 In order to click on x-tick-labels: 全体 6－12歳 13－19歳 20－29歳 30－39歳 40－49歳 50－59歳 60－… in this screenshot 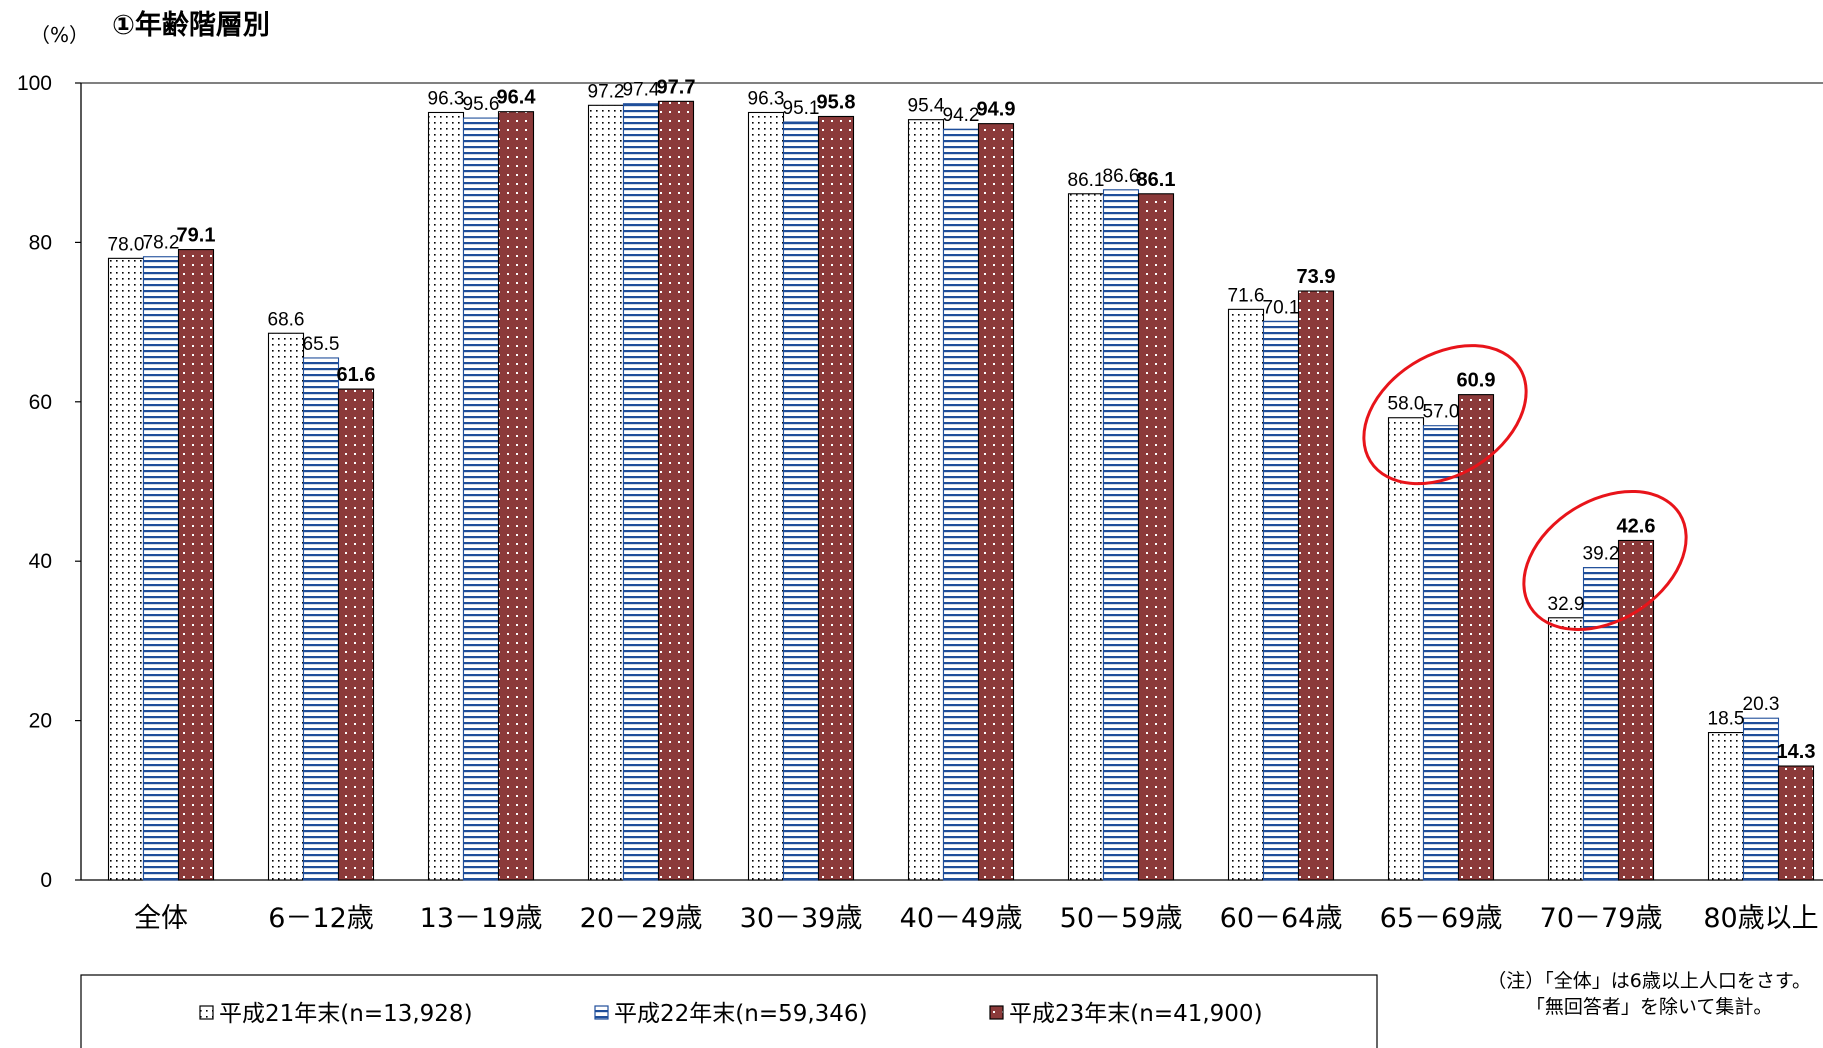, I will do `click(976, 918)`.